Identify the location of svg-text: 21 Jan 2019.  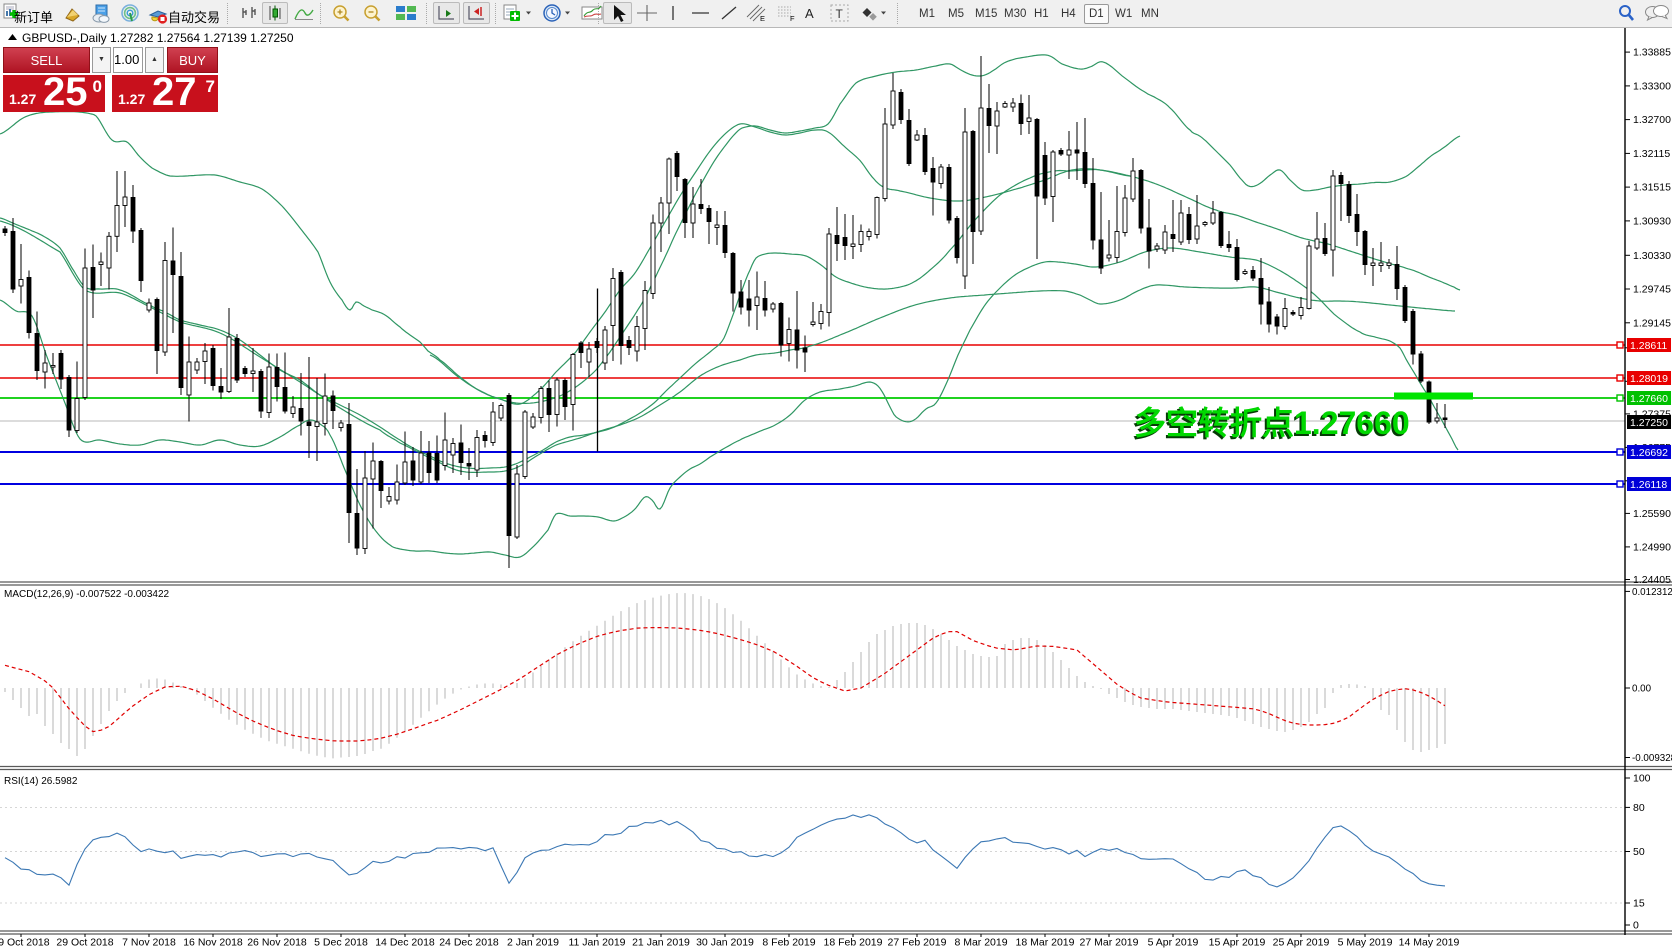
(661, 943).